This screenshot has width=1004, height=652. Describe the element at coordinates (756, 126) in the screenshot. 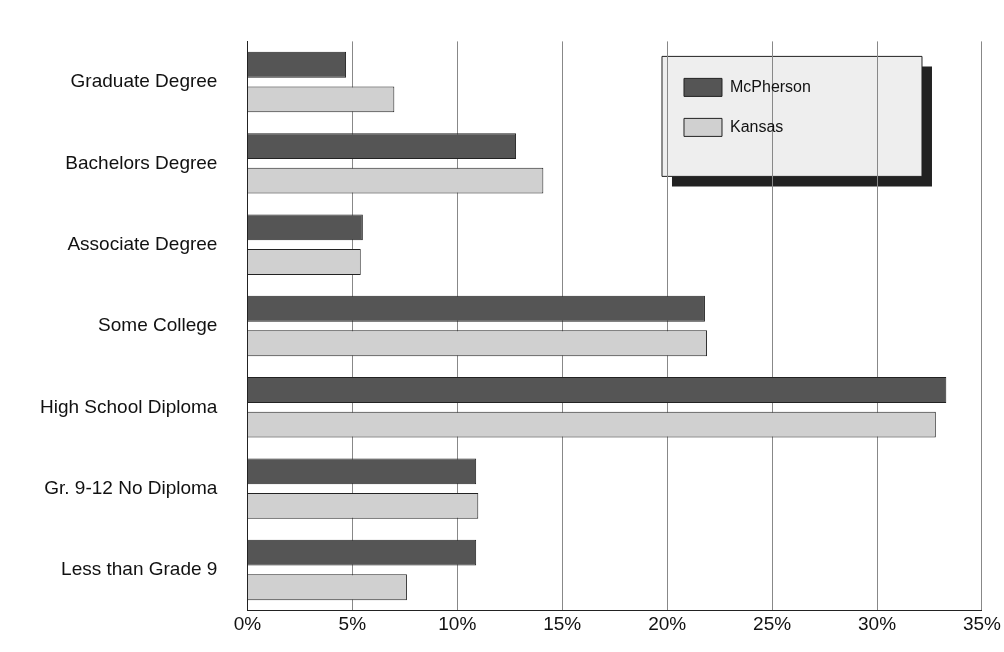

I see `legend-label: Kansas` at that location.